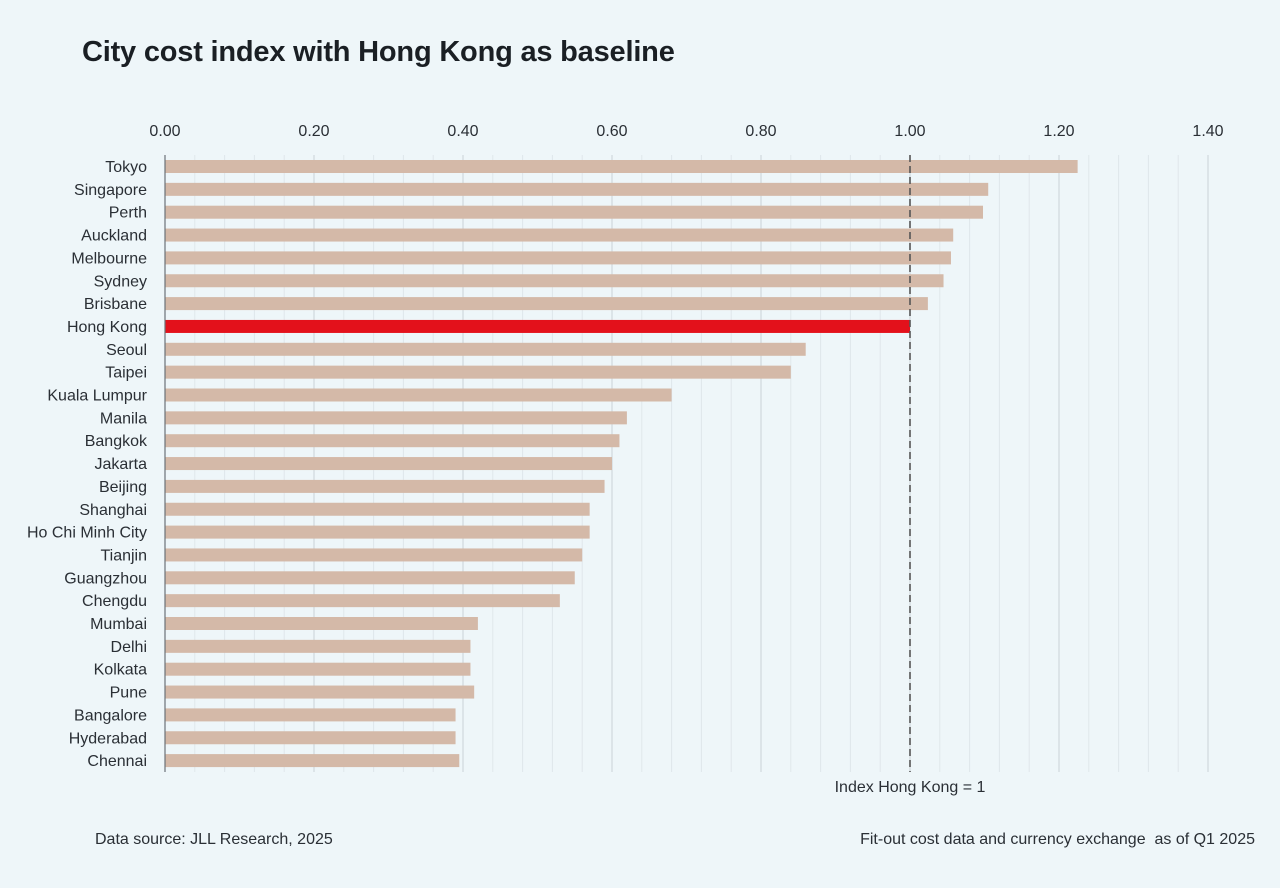 This screenshot has width=1280, height=888. I want to click on bar-hyderabad, so click(310, 738).